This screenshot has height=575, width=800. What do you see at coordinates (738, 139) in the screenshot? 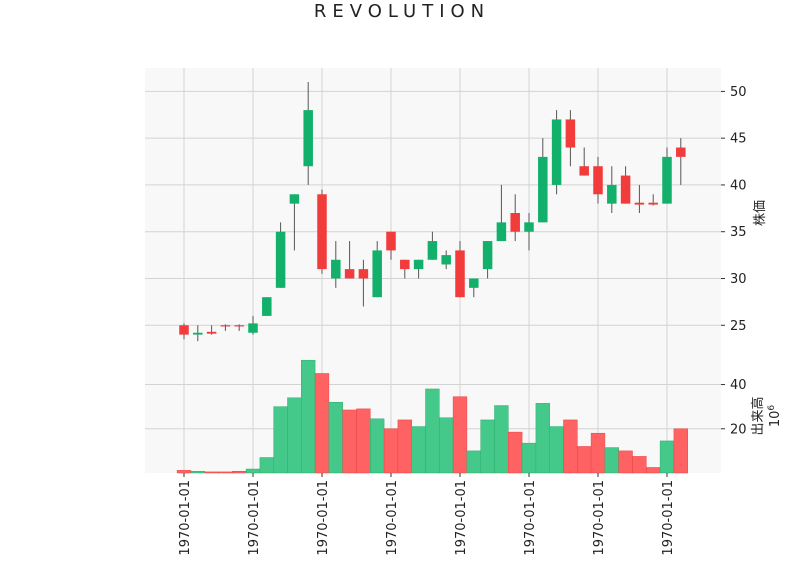
I see `price-tick-label: 45` at bounding box center [738, 139].